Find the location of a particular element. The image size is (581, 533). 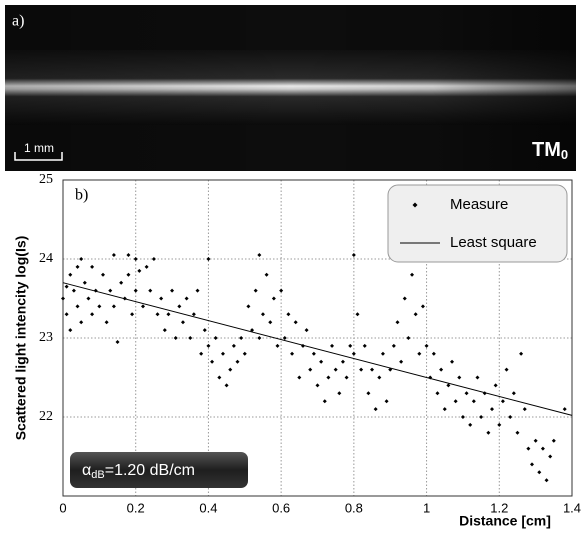

mode-subscript: 0 is located at coordinates (564, 154).